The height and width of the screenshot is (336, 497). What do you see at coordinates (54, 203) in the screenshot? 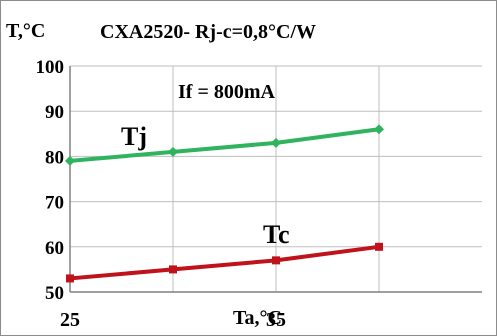
I see `y-tick-label: 70` at bounding box center [54, 203].